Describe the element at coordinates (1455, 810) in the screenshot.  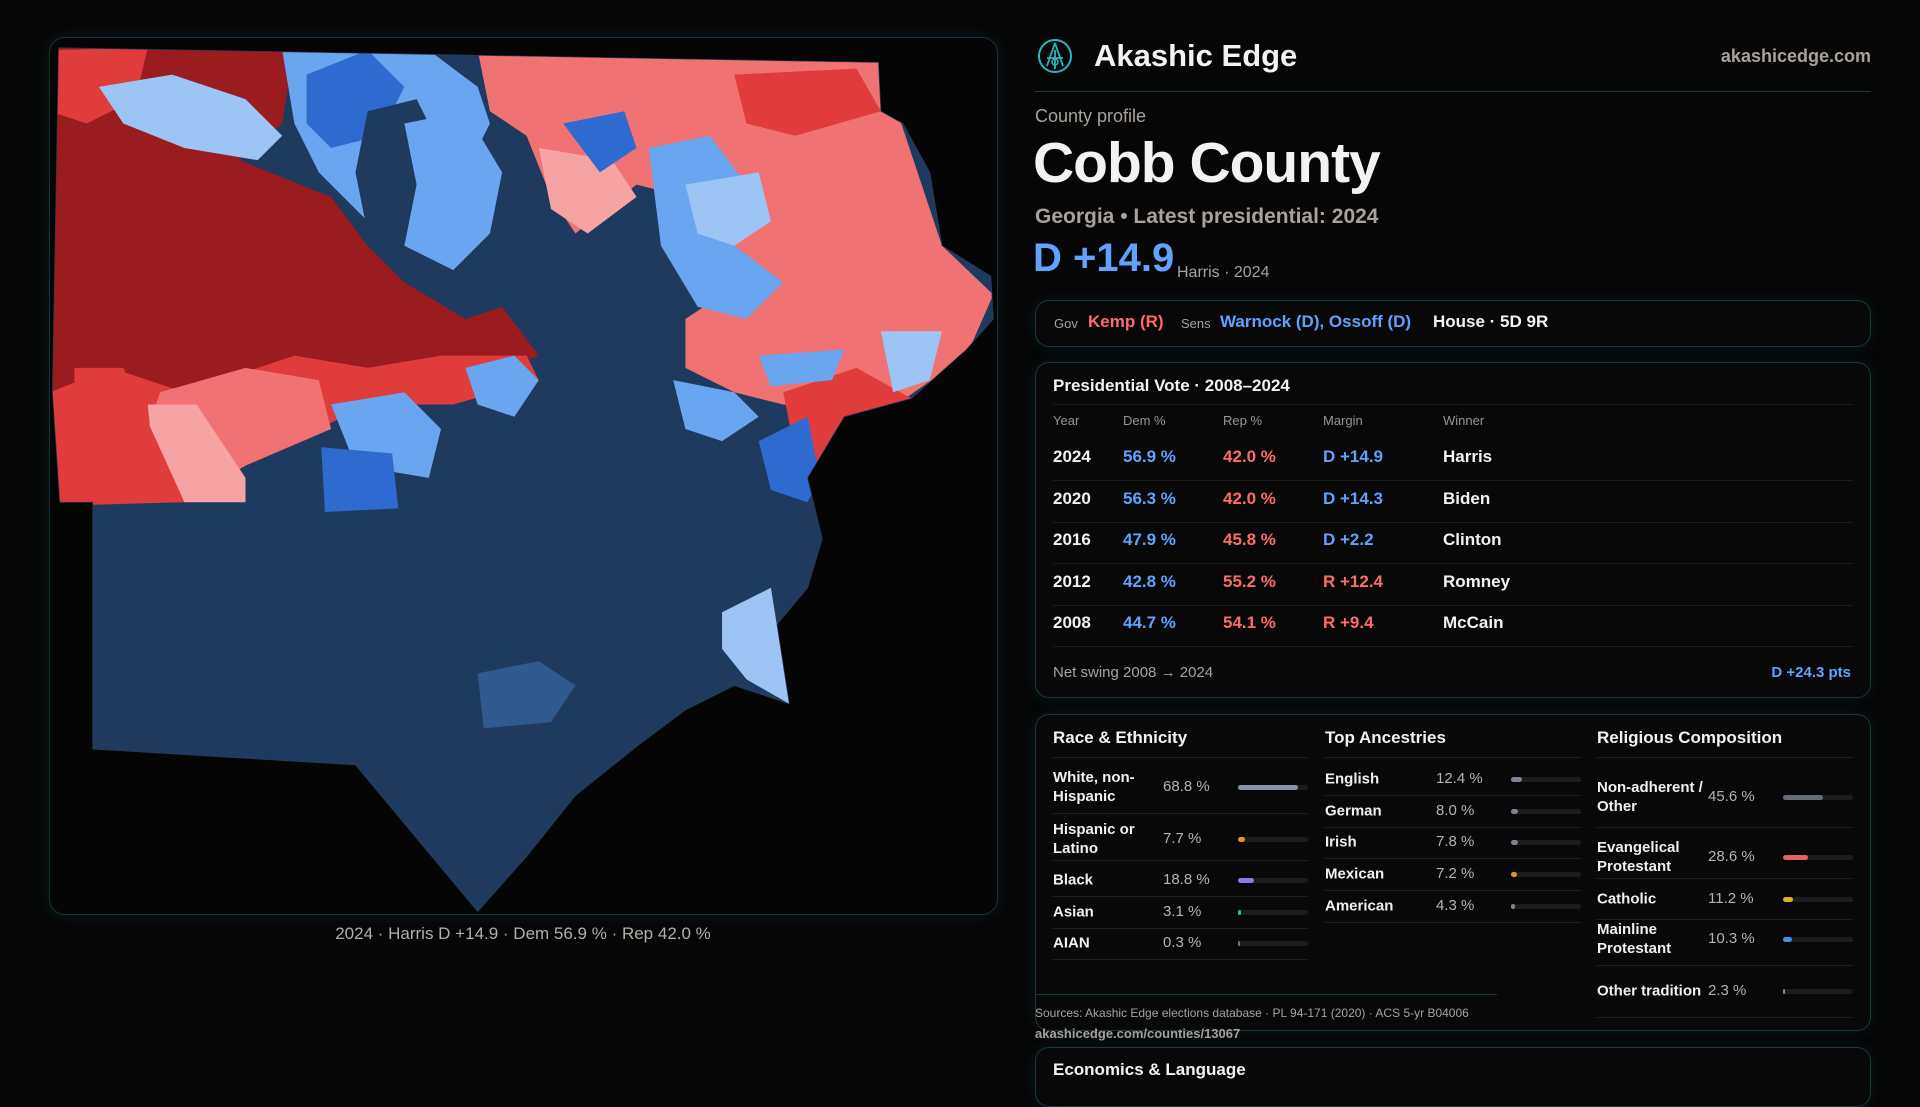
I see `ancestry-item-value: 8.0 %` at that location.